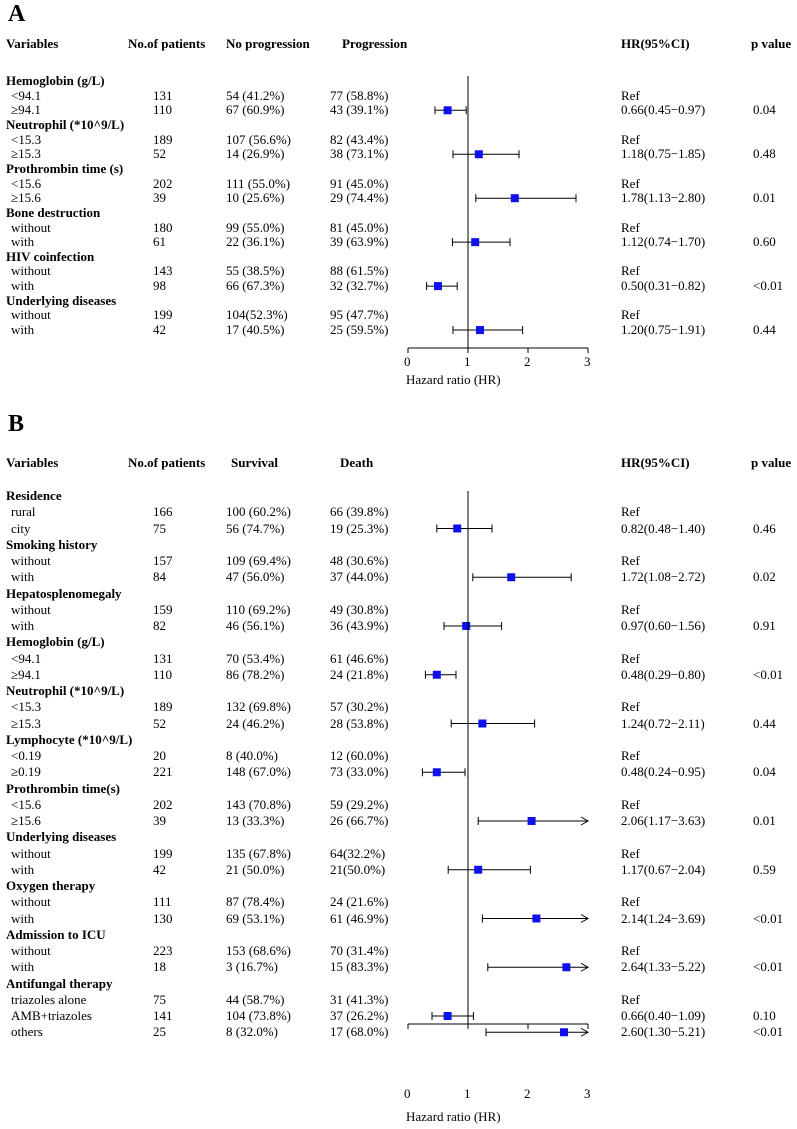 Image resolution: width=797 pixels, height=1129 pixels. Describe the element at coordinates (255, 674) in the screenshot. I see `row-outcome-1: 86 (78.2%)` at that location.